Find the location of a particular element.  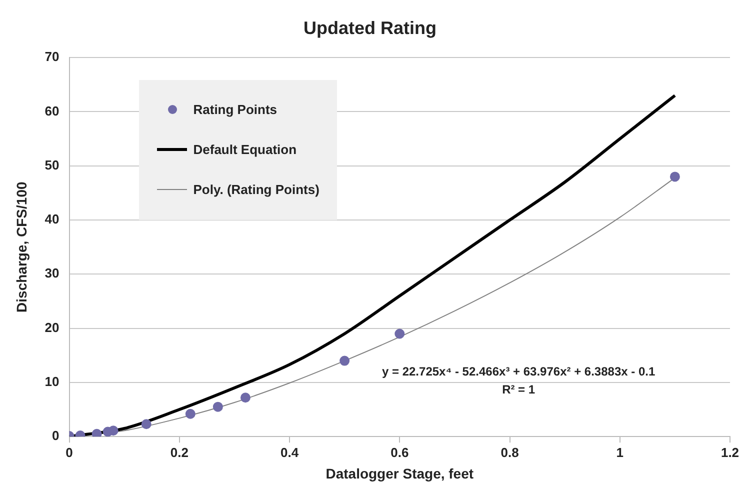

x-axis-title: Datalogger Stage, feet is located at coordinates (400, 473).